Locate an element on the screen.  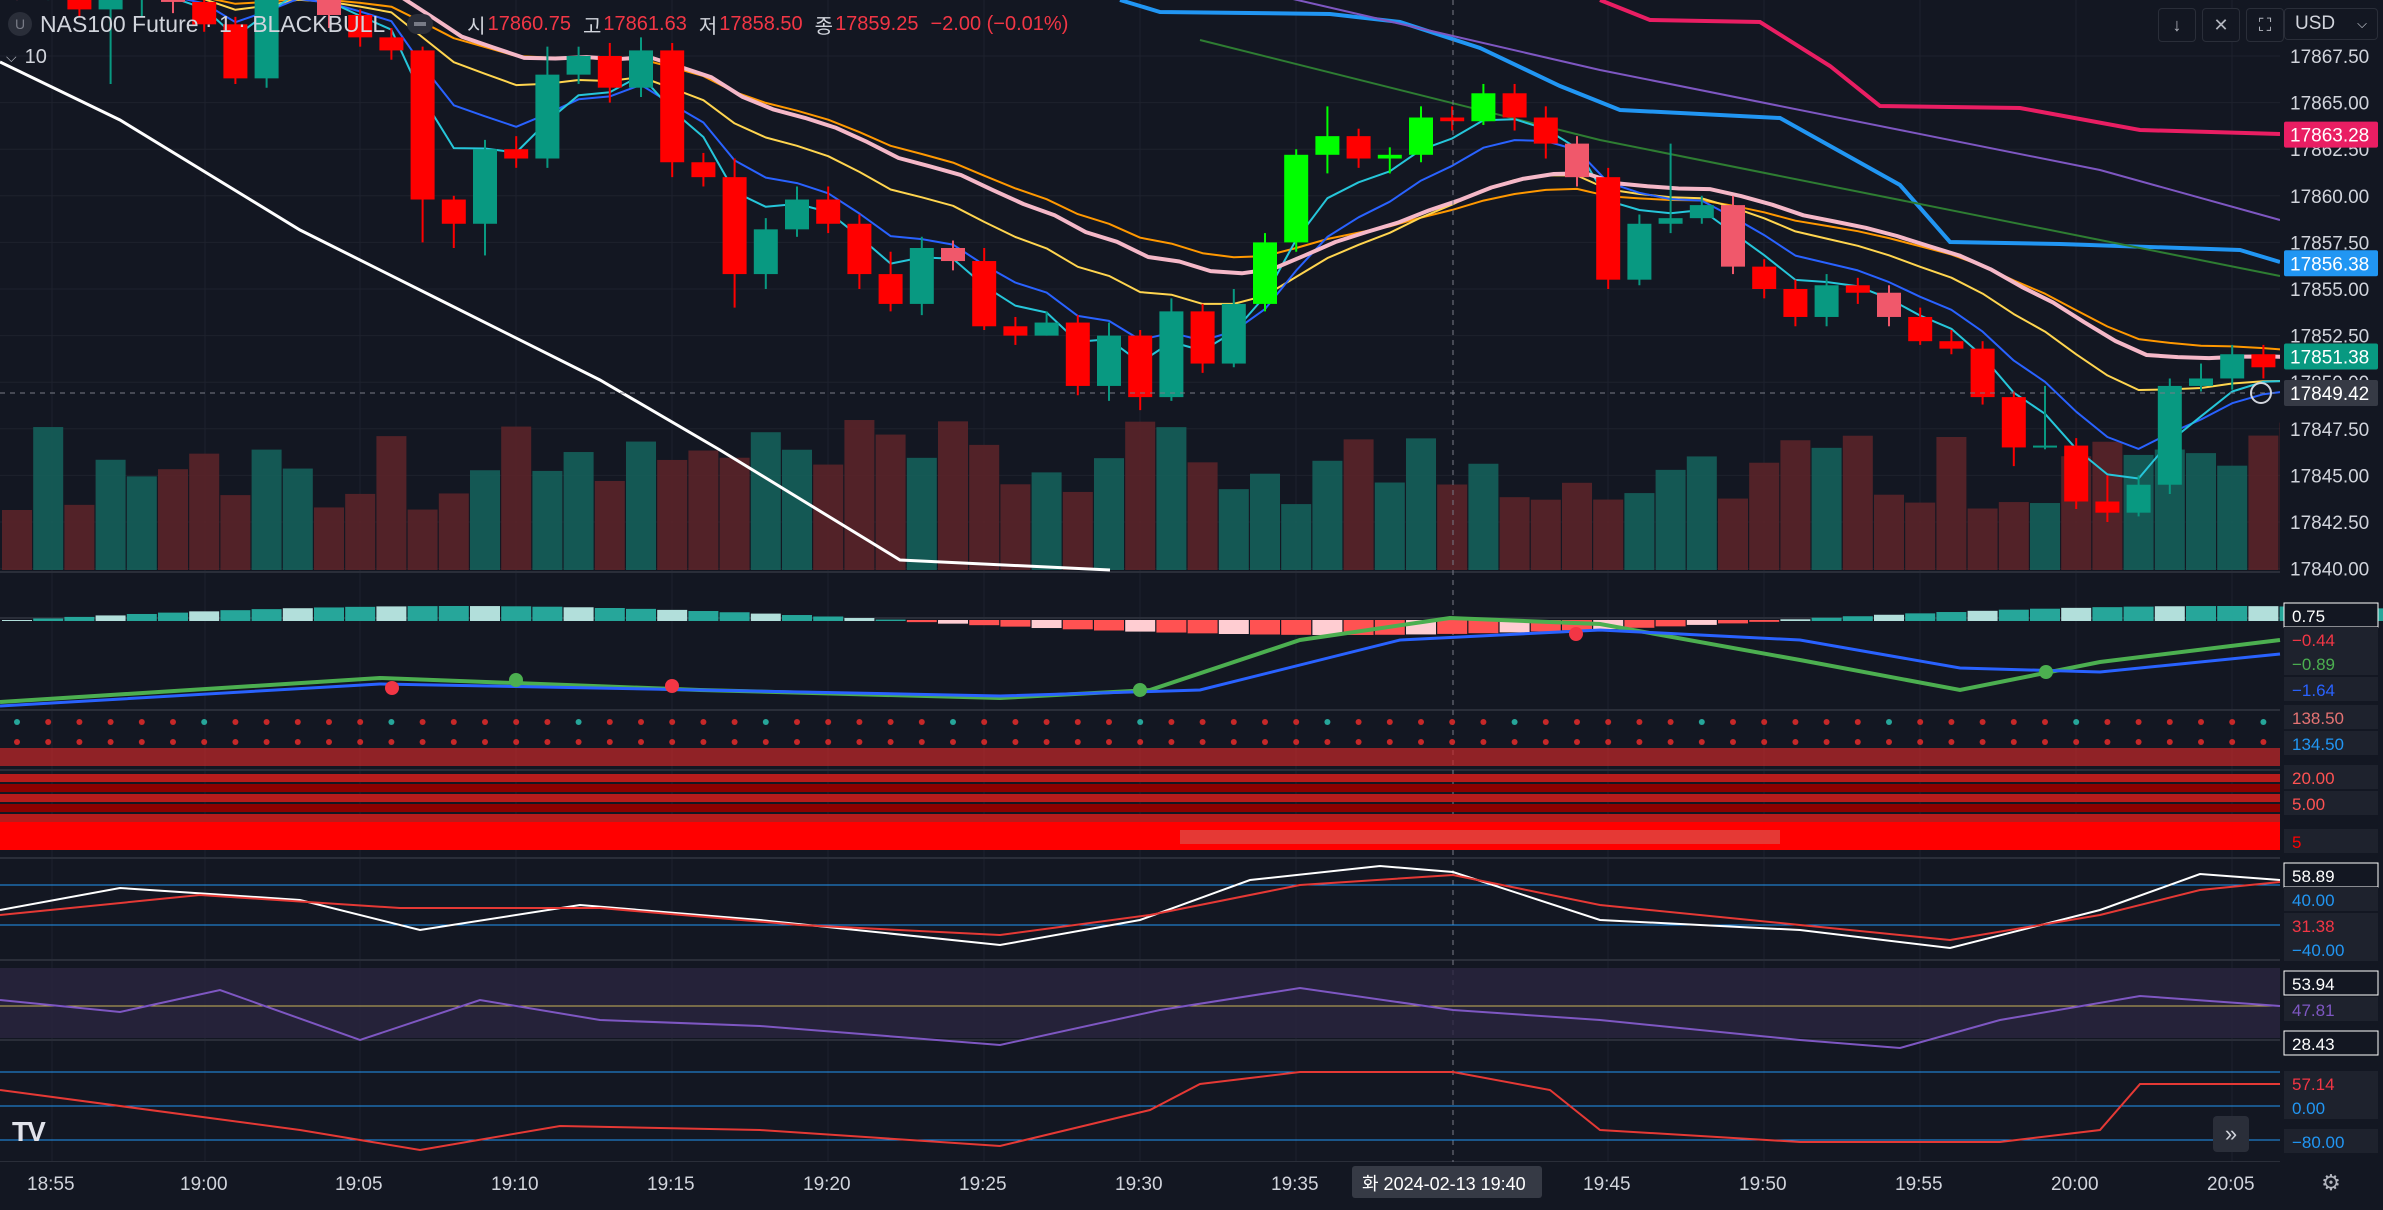
time-tick-label: 19:35 is located at coordinates (1295, 1184).